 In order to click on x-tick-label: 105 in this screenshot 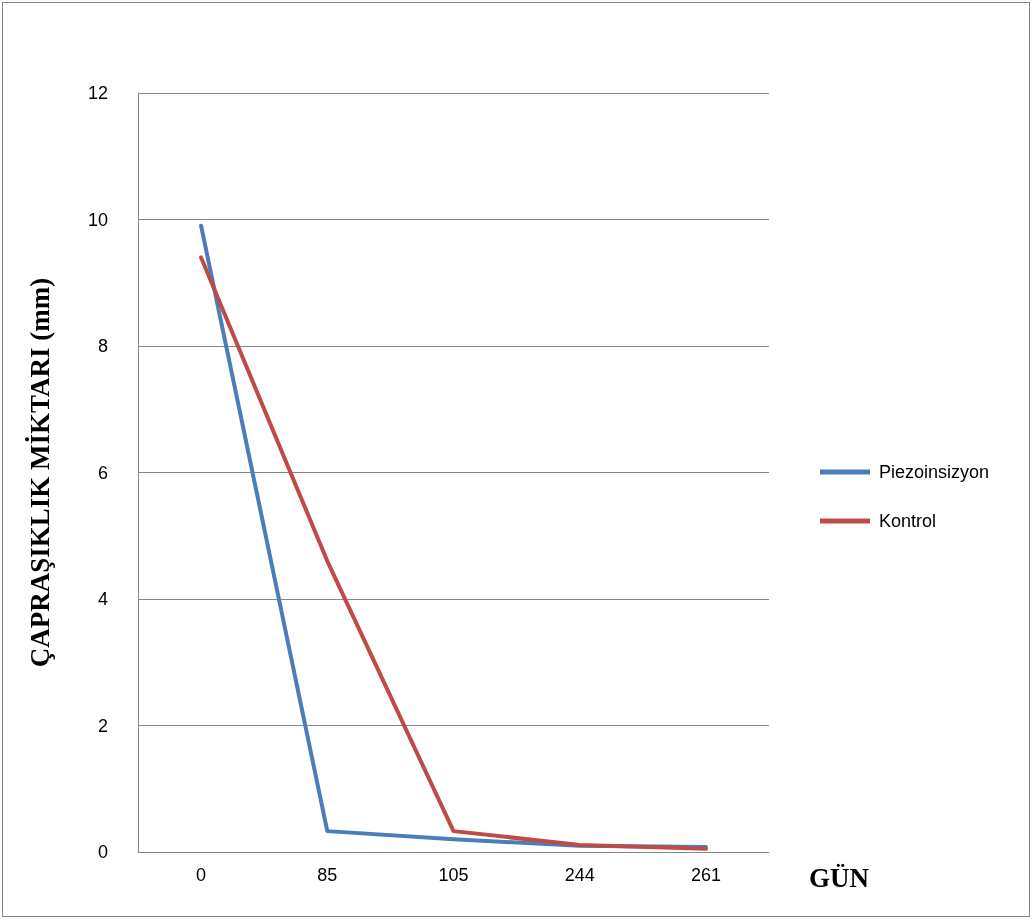, I will do `click(453, 875)`.